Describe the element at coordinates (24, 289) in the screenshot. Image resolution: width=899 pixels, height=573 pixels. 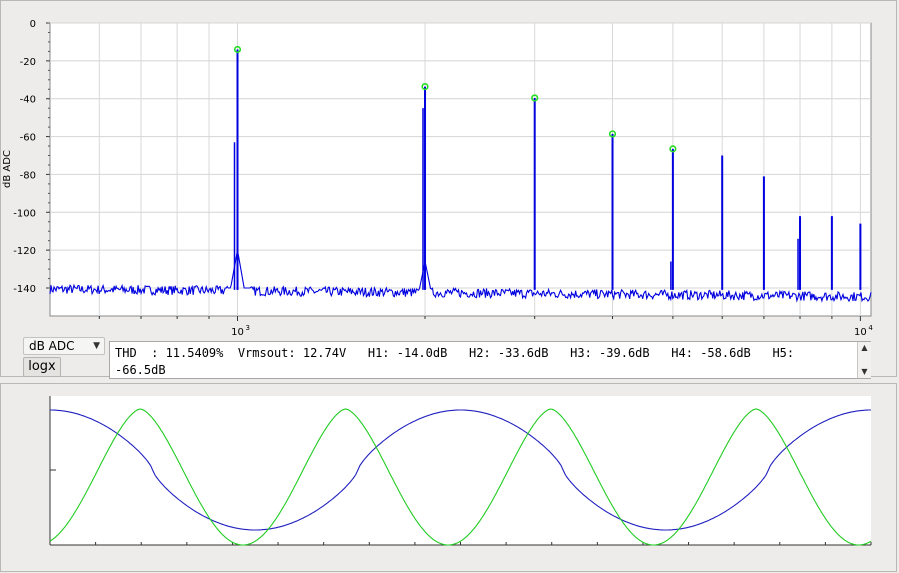
I see `y-tick-label: -140` at that location.